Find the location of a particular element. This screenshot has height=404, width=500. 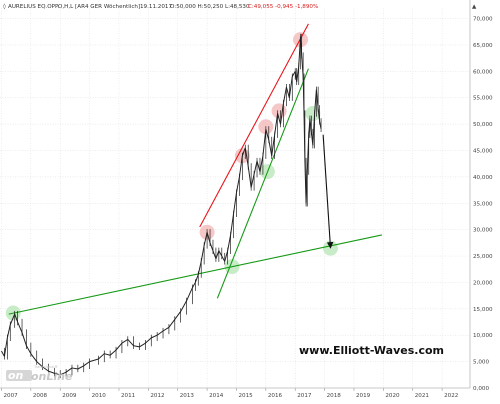

header-params: O,H,L [AR4 GER Wöchentlich] is located at coordinates (99, 7).